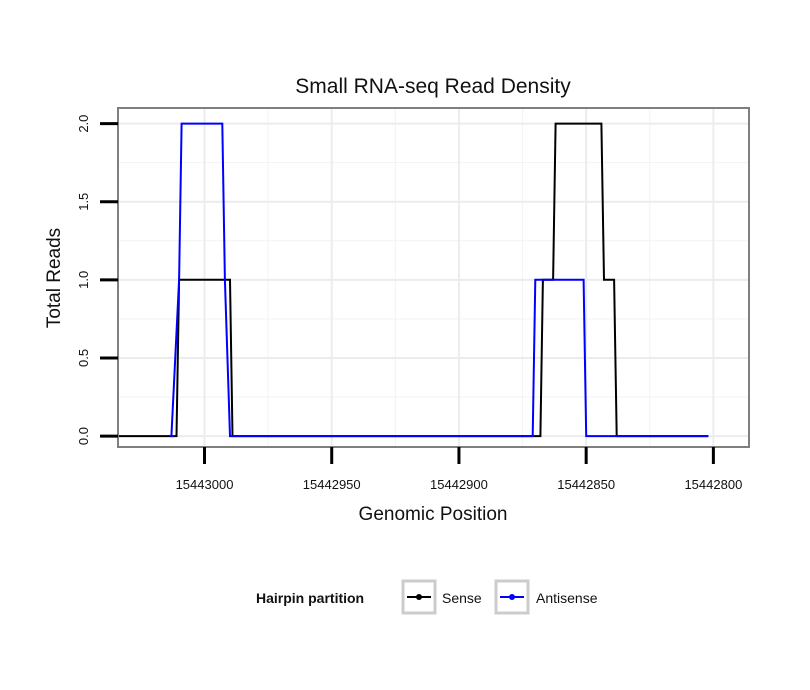 The width and height of the screenshot is (810, 690). I want to click on y-axis-title: Total Reads, so click(54, 278).